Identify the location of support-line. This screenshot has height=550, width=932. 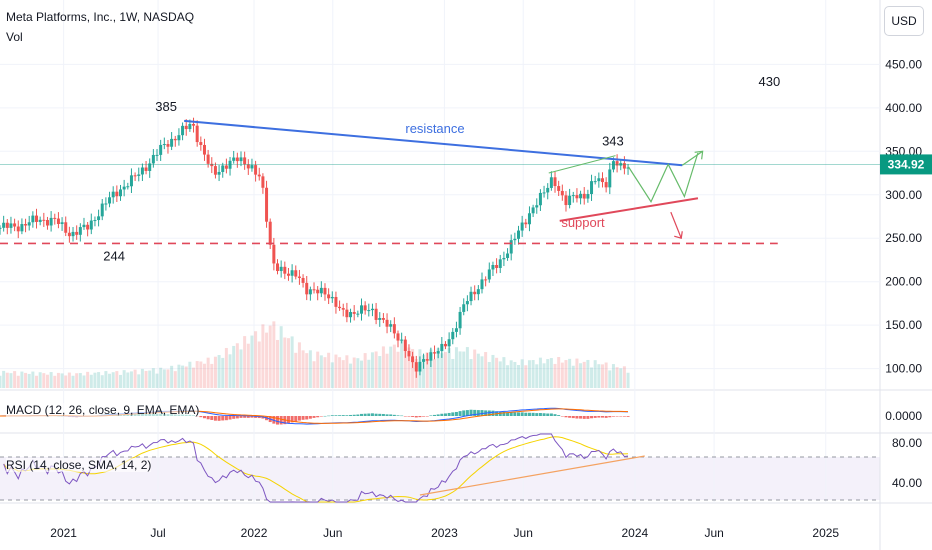
(629, 209).